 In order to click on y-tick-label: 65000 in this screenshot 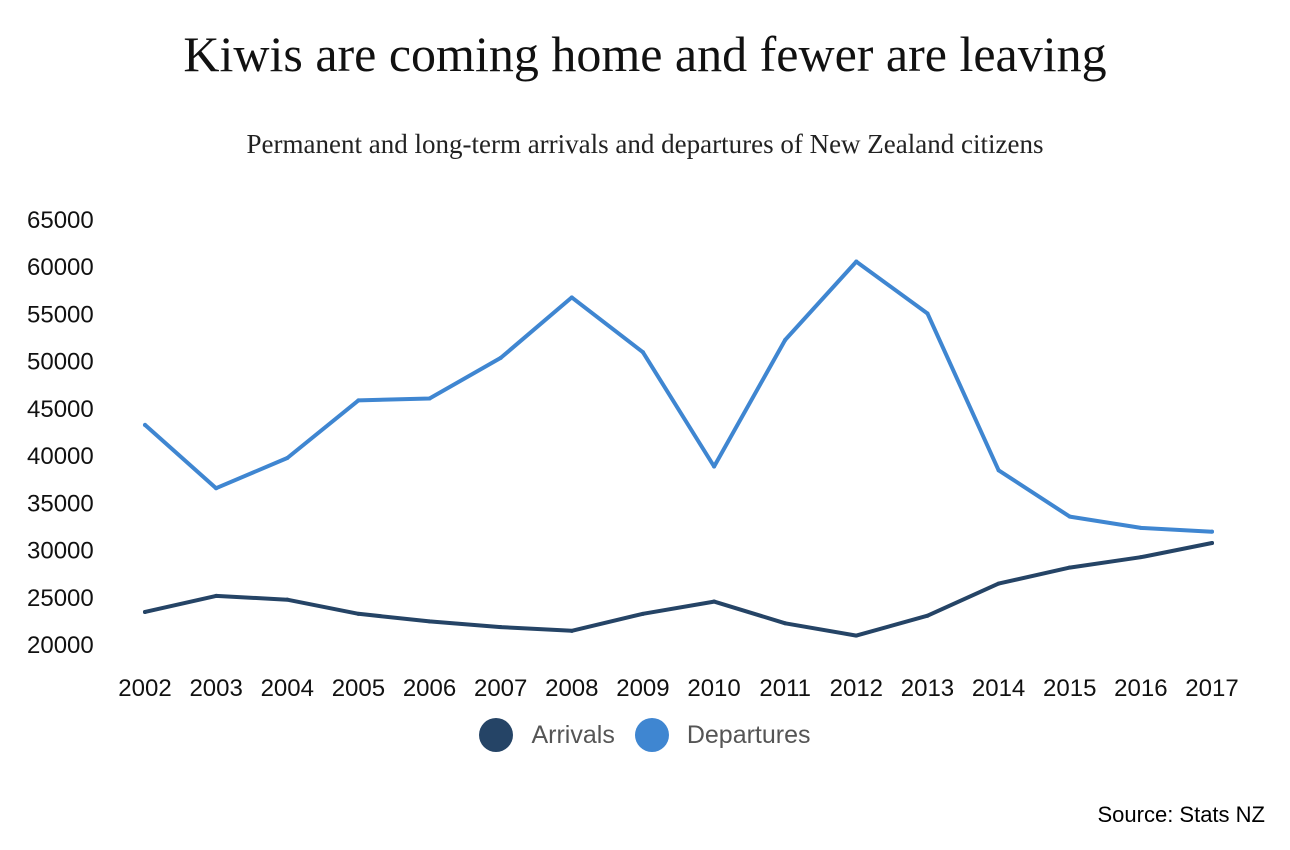, I will do `click(60, 220)`.